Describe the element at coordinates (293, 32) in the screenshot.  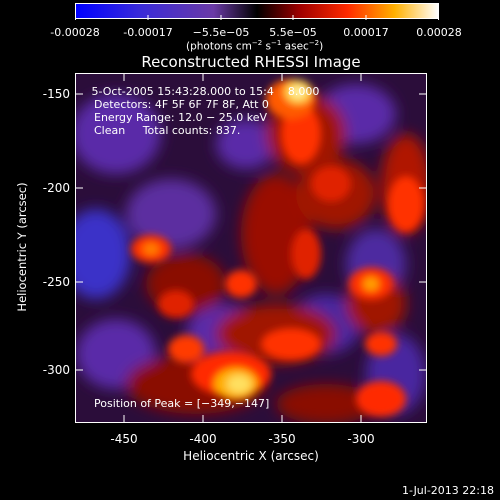
I see `colorbar-tick-label: 5.5e−05` at that location.